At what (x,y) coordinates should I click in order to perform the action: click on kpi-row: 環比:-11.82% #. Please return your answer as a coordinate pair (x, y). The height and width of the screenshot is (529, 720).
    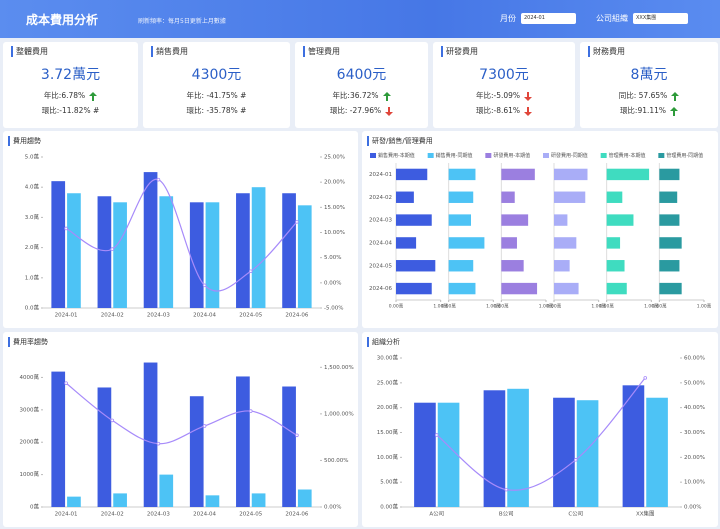
    Looking at the image, I should click on (70, 110).